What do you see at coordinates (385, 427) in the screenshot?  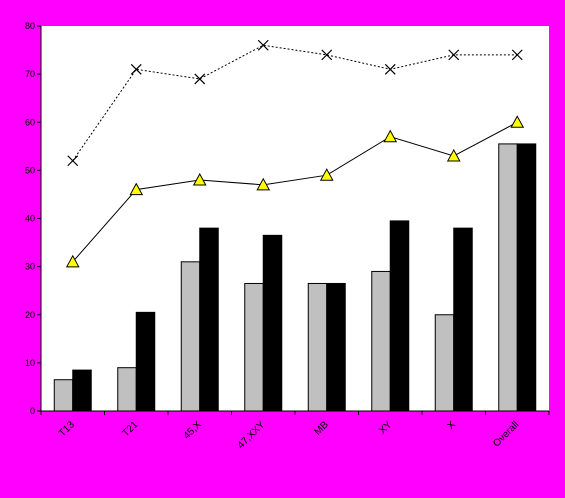 I see `x-tick-label-5: XY` at bounding box center [385, 427].